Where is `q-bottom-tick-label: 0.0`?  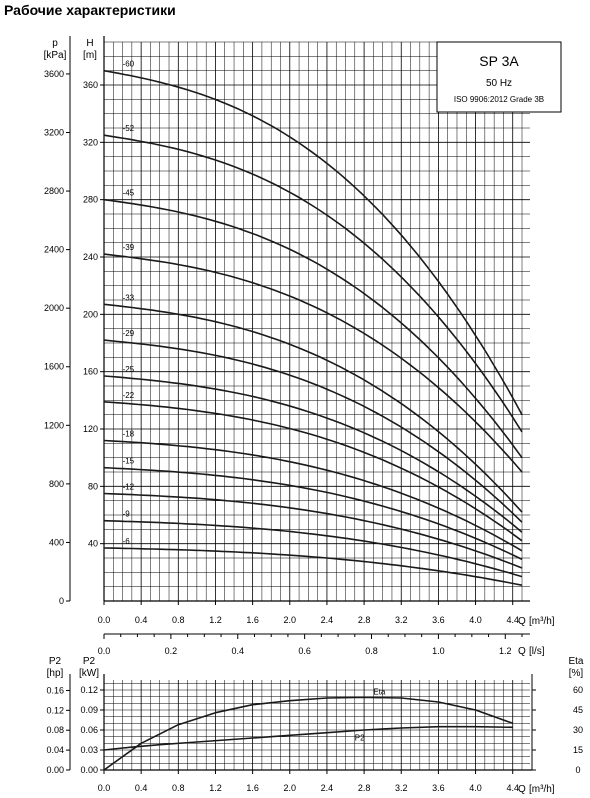
q-bottom-tick-label: 0.0 is located at coordinates (104, 788).